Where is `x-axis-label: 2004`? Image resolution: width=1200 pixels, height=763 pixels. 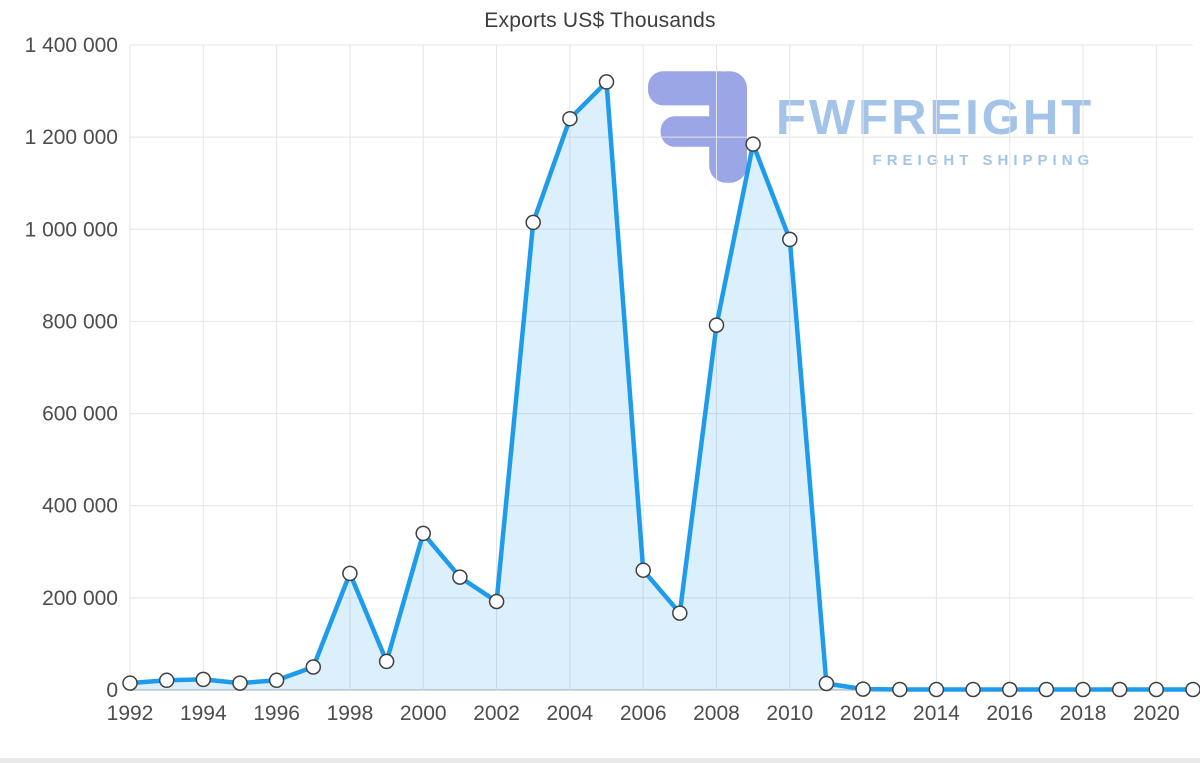
x-axis-label: 2004 is located at coordinates (570, 713).